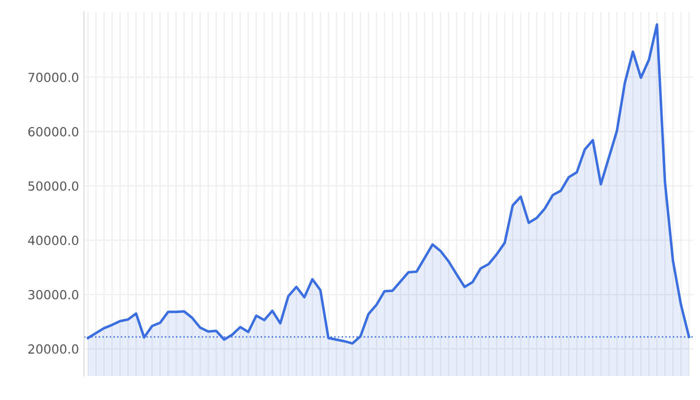 This screenshot has width=700, height=400. What do you see at coordinates (53, 186) in the screenshot?
I see `y-tick-label: 50000.0` at bounding box center [53, 186].